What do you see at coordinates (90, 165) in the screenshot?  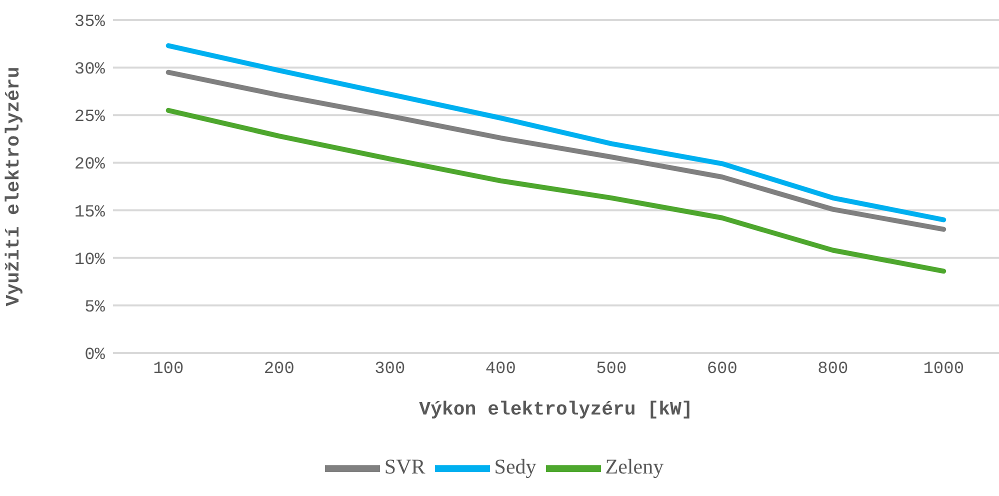 I see `y-tick-label: 20%` at bounding box center [90, 165].